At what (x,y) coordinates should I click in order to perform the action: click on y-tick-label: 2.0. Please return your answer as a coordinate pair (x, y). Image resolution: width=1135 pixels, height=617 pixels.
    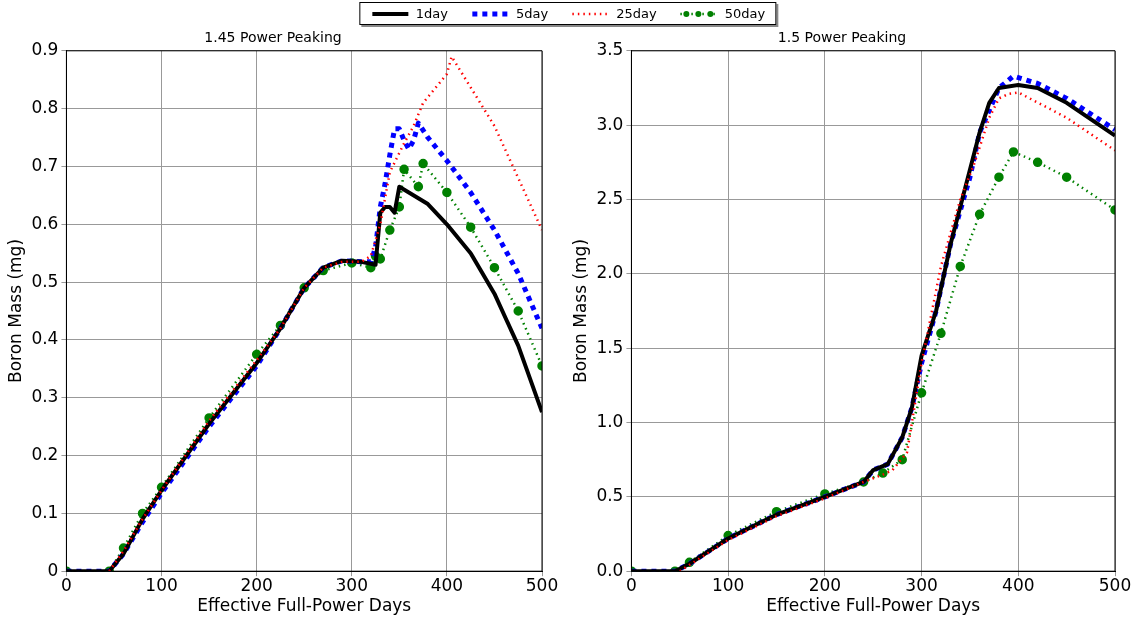
    Looking at the image, I should click on (610, 272).